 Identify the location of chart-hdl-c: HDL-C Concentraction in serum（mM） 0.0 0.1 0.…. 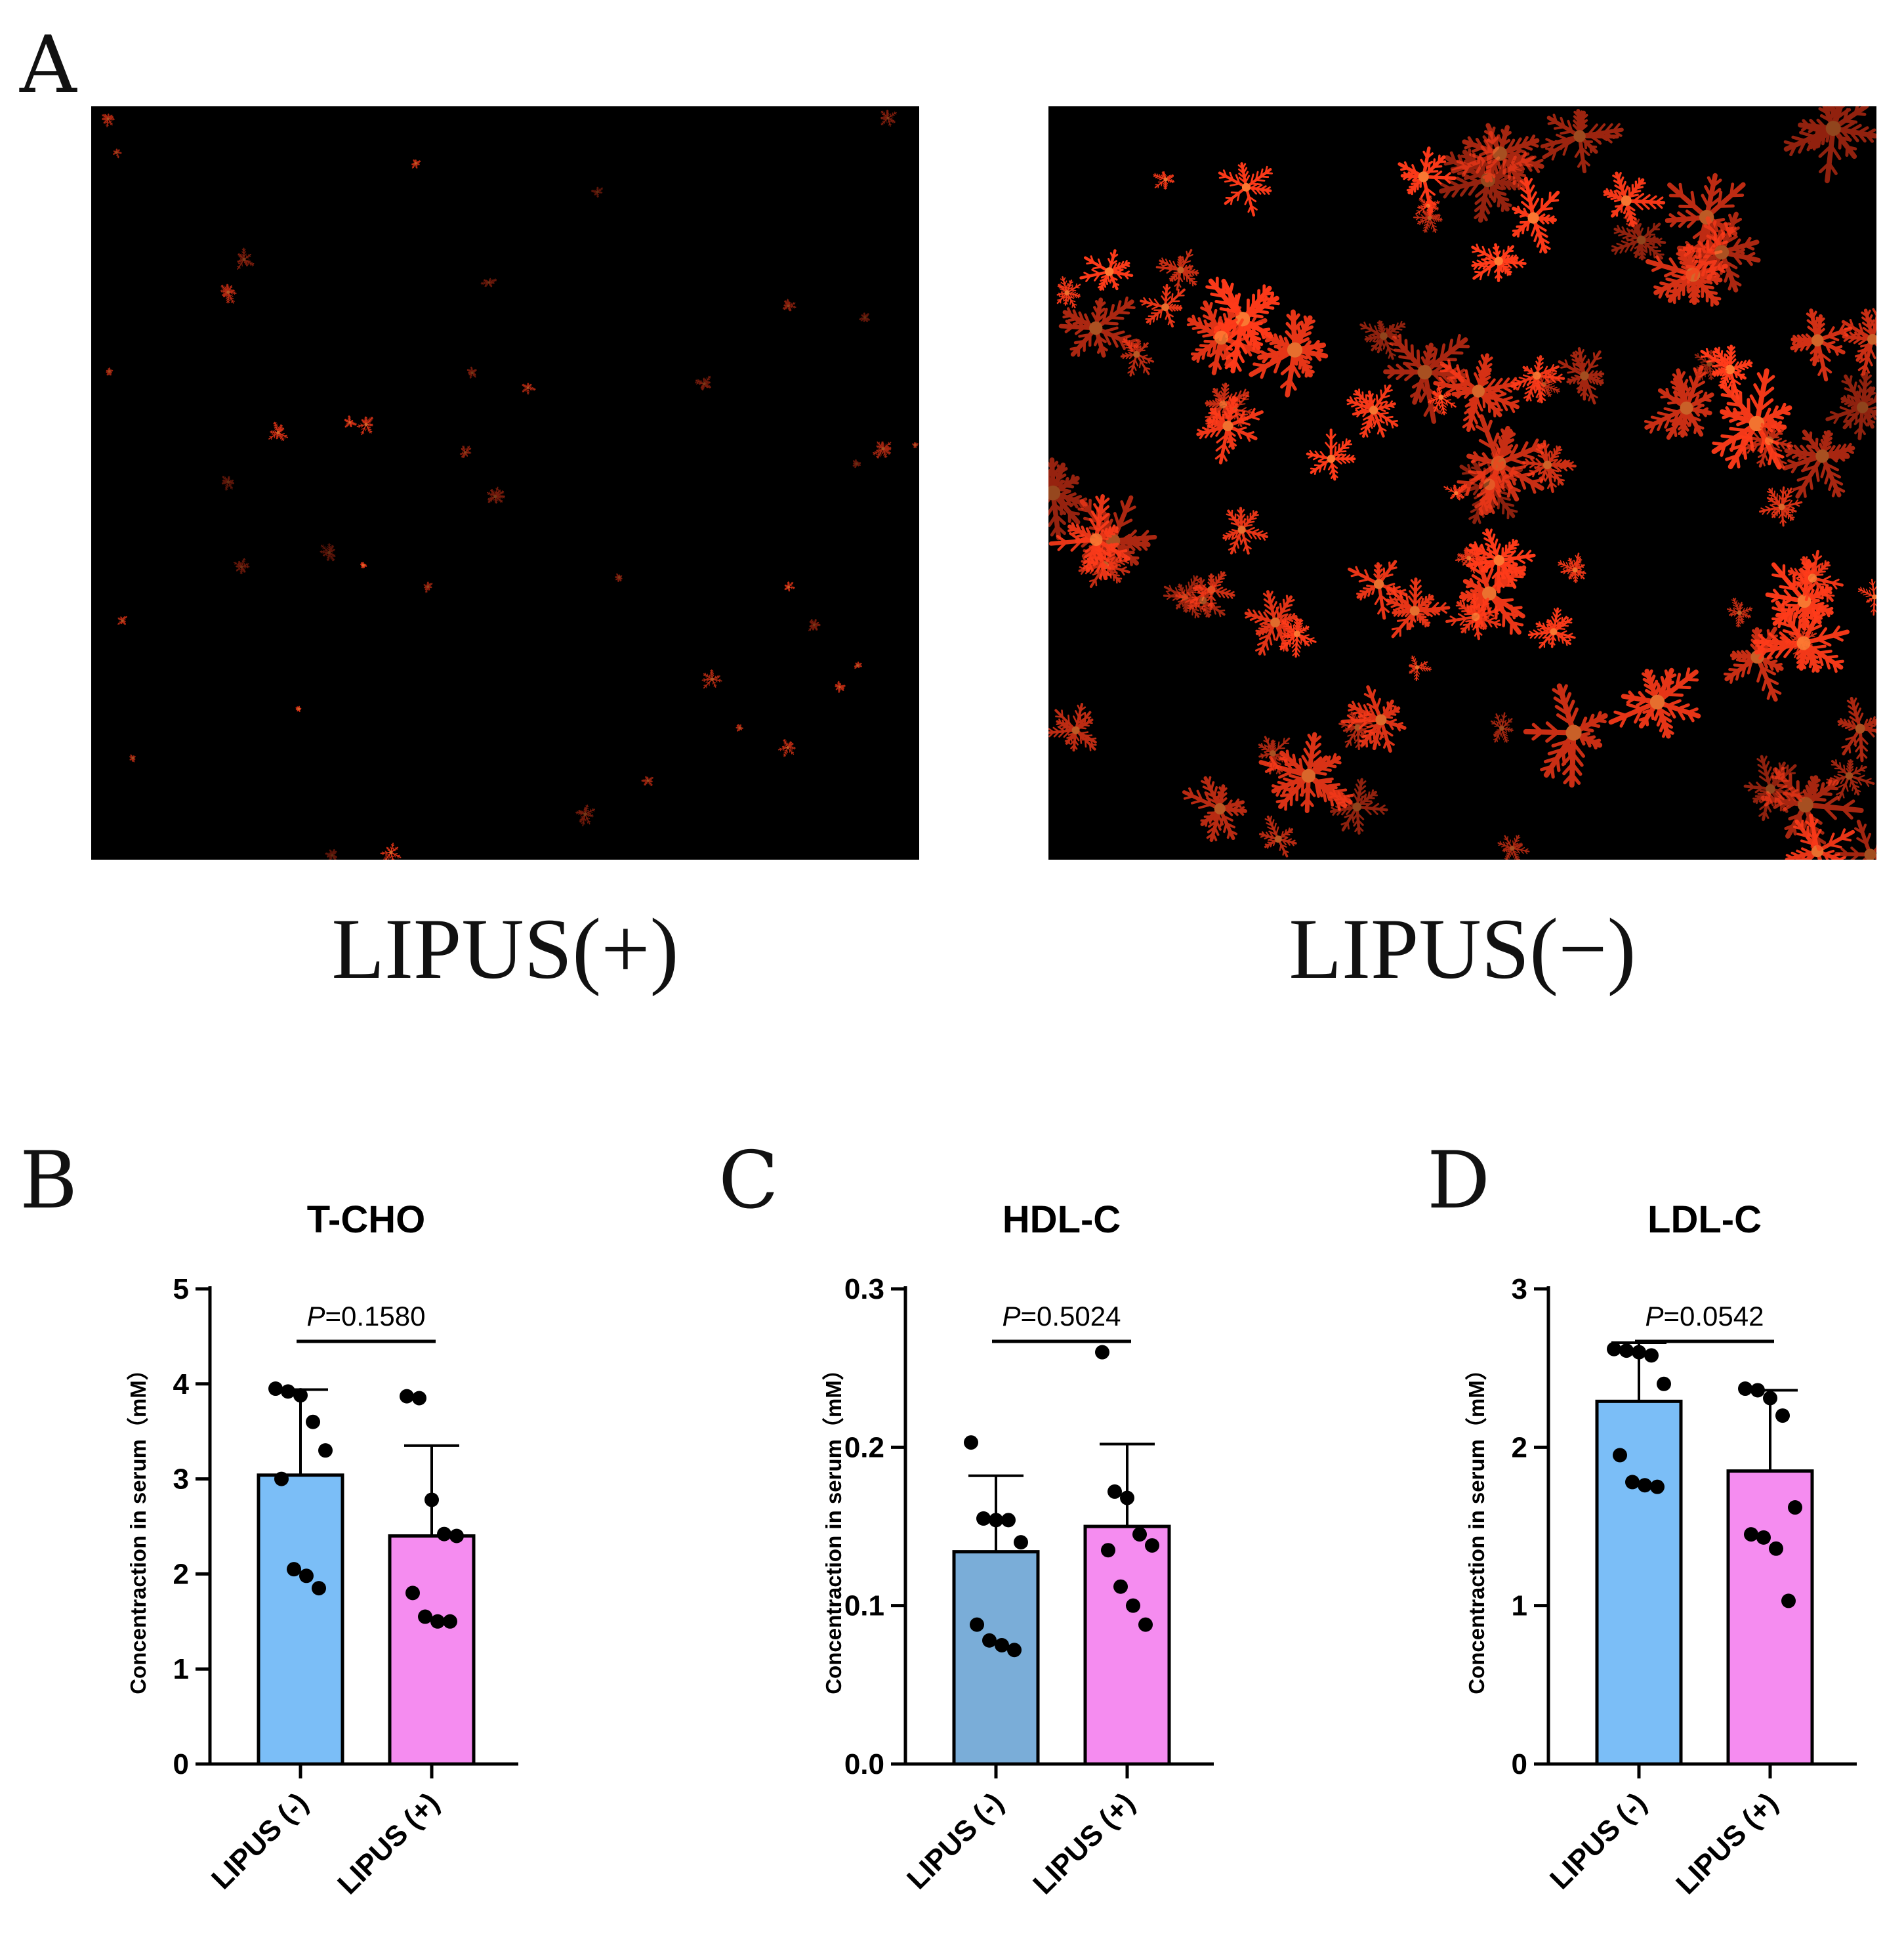
(1010, 1567).